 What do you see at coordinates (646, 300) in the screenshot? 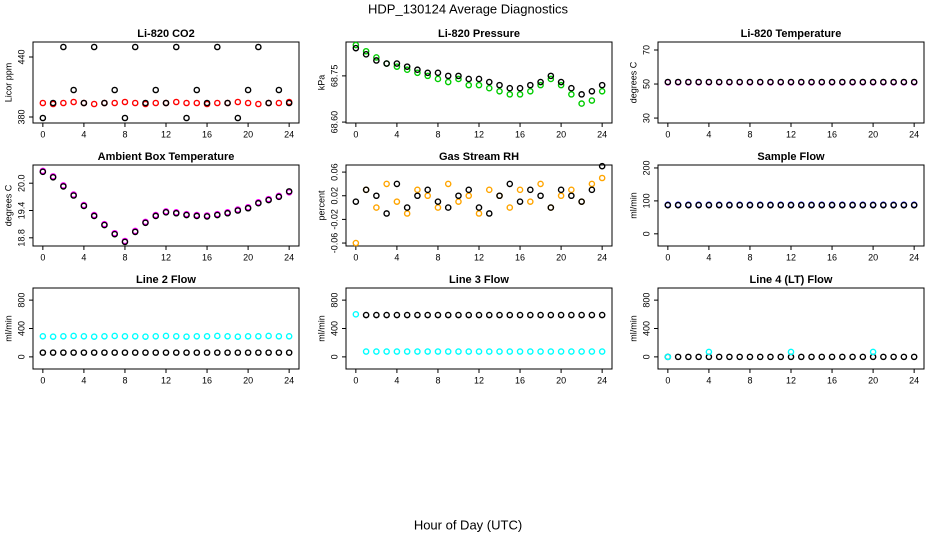
I see `y-tick-label: 800` at bounding box center [646, 300].